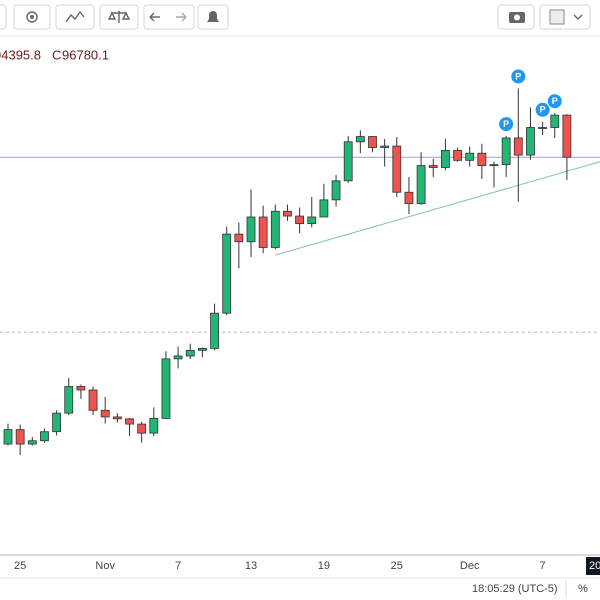 The width and height of the screenshot is (600, 600). I want to click on status-time: 18:05:29 (UTC-5), so click(515, 589).